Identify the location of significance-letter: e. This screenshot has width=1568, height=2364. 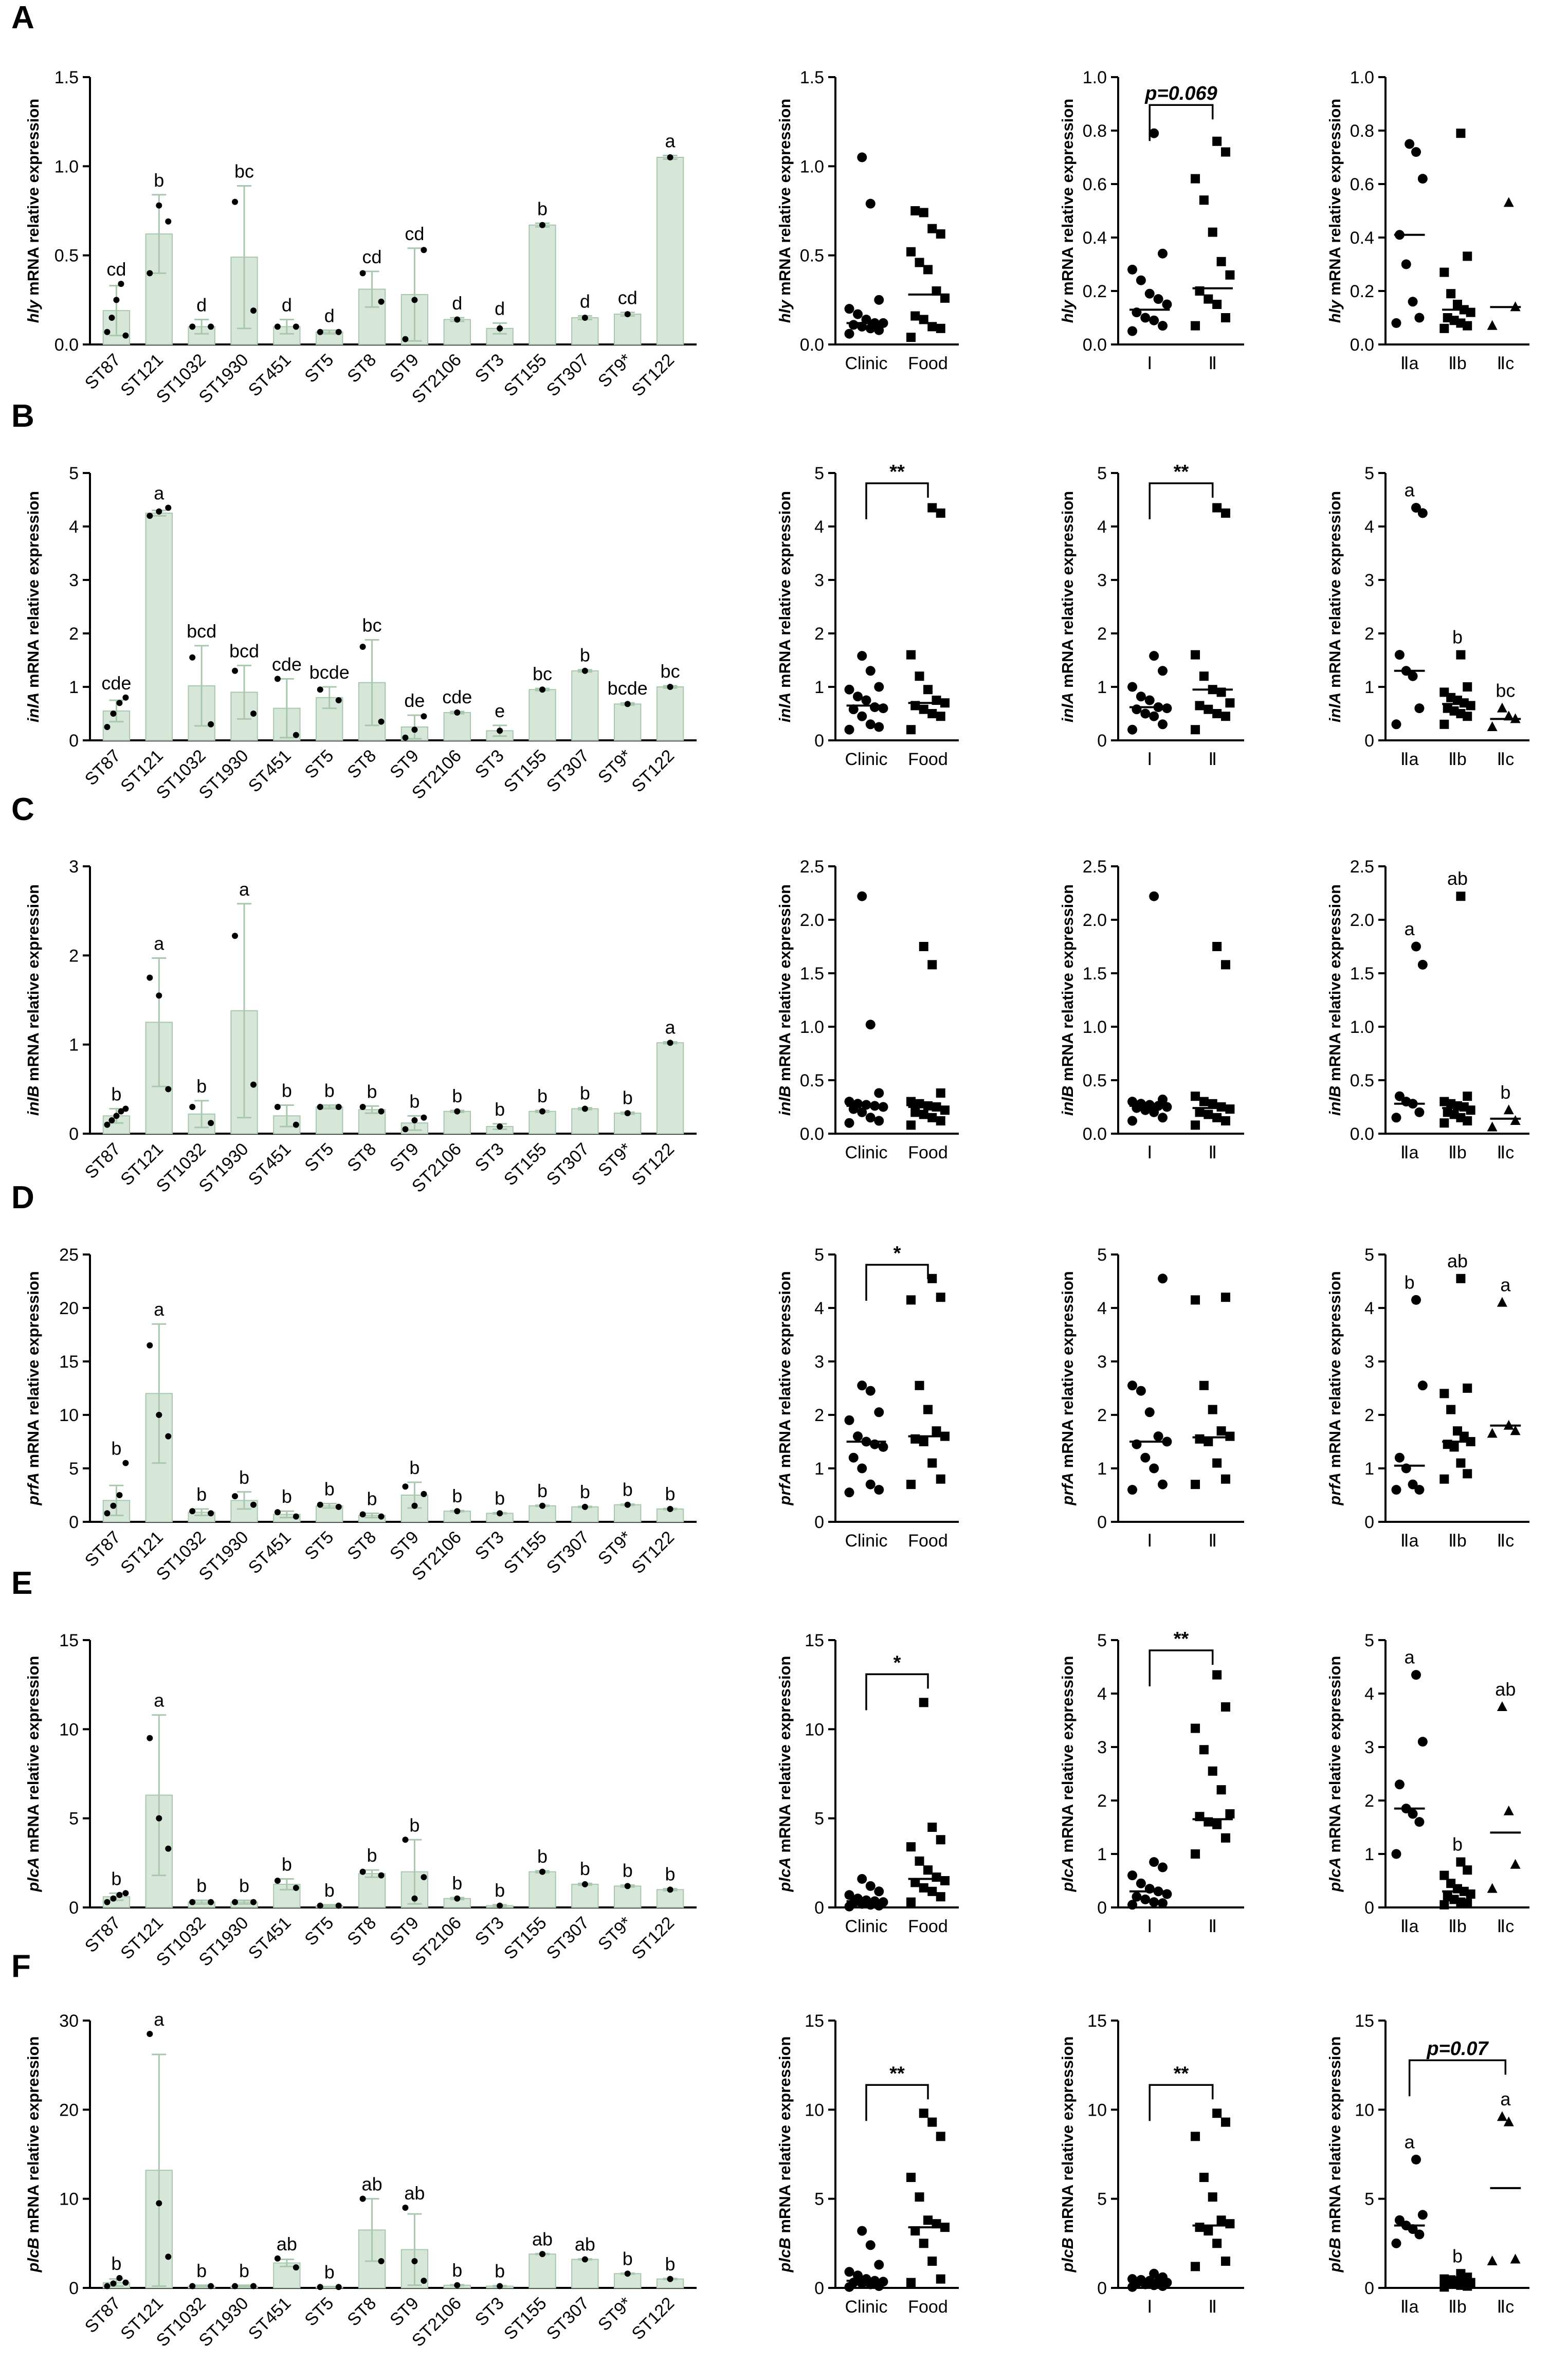
(500, 710).